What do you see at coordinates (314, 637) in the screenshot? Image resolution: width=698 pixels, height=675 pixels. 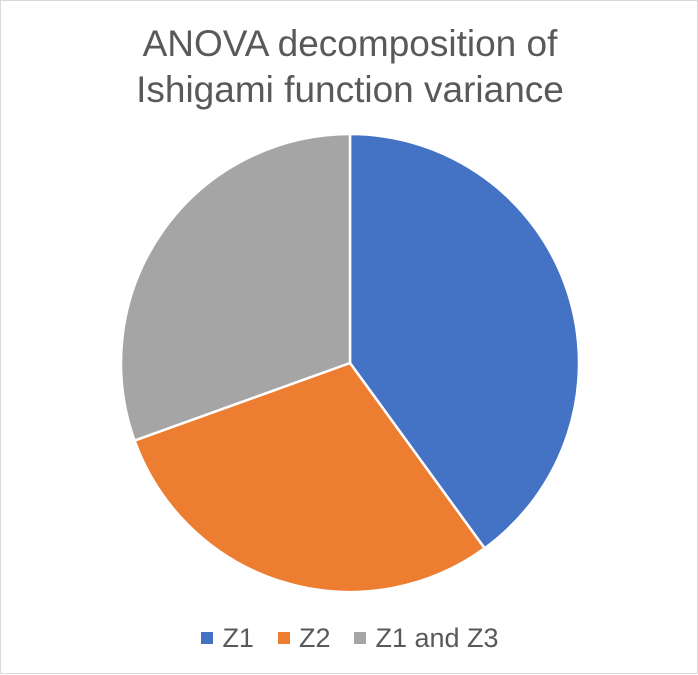 I see `legend-label-z2: Z2` at bounding box center [314, 637].